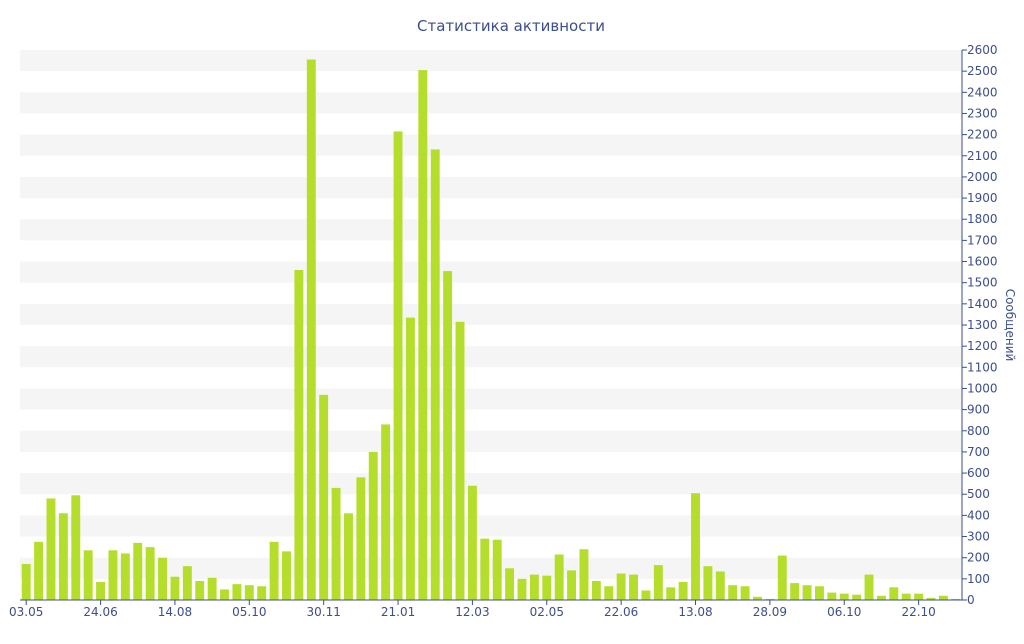  I want to click on y-tick-label: 1700, so click(982, 240).